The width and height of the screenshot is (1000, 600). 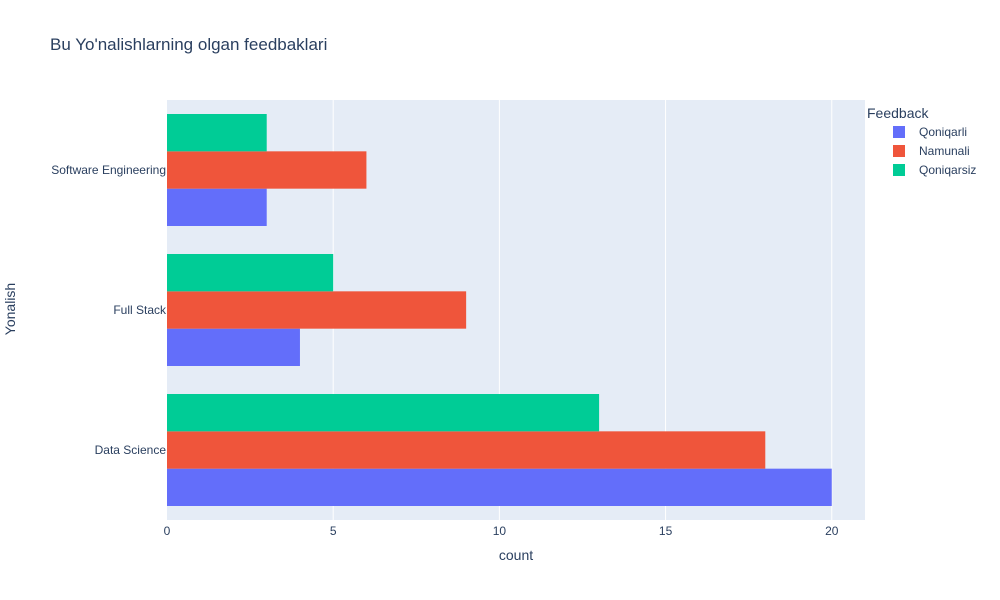 What do you see at coordinates (666, 531) in the screenshot?
I see `x-tick-label: 15` at bounding box center [666, 531].